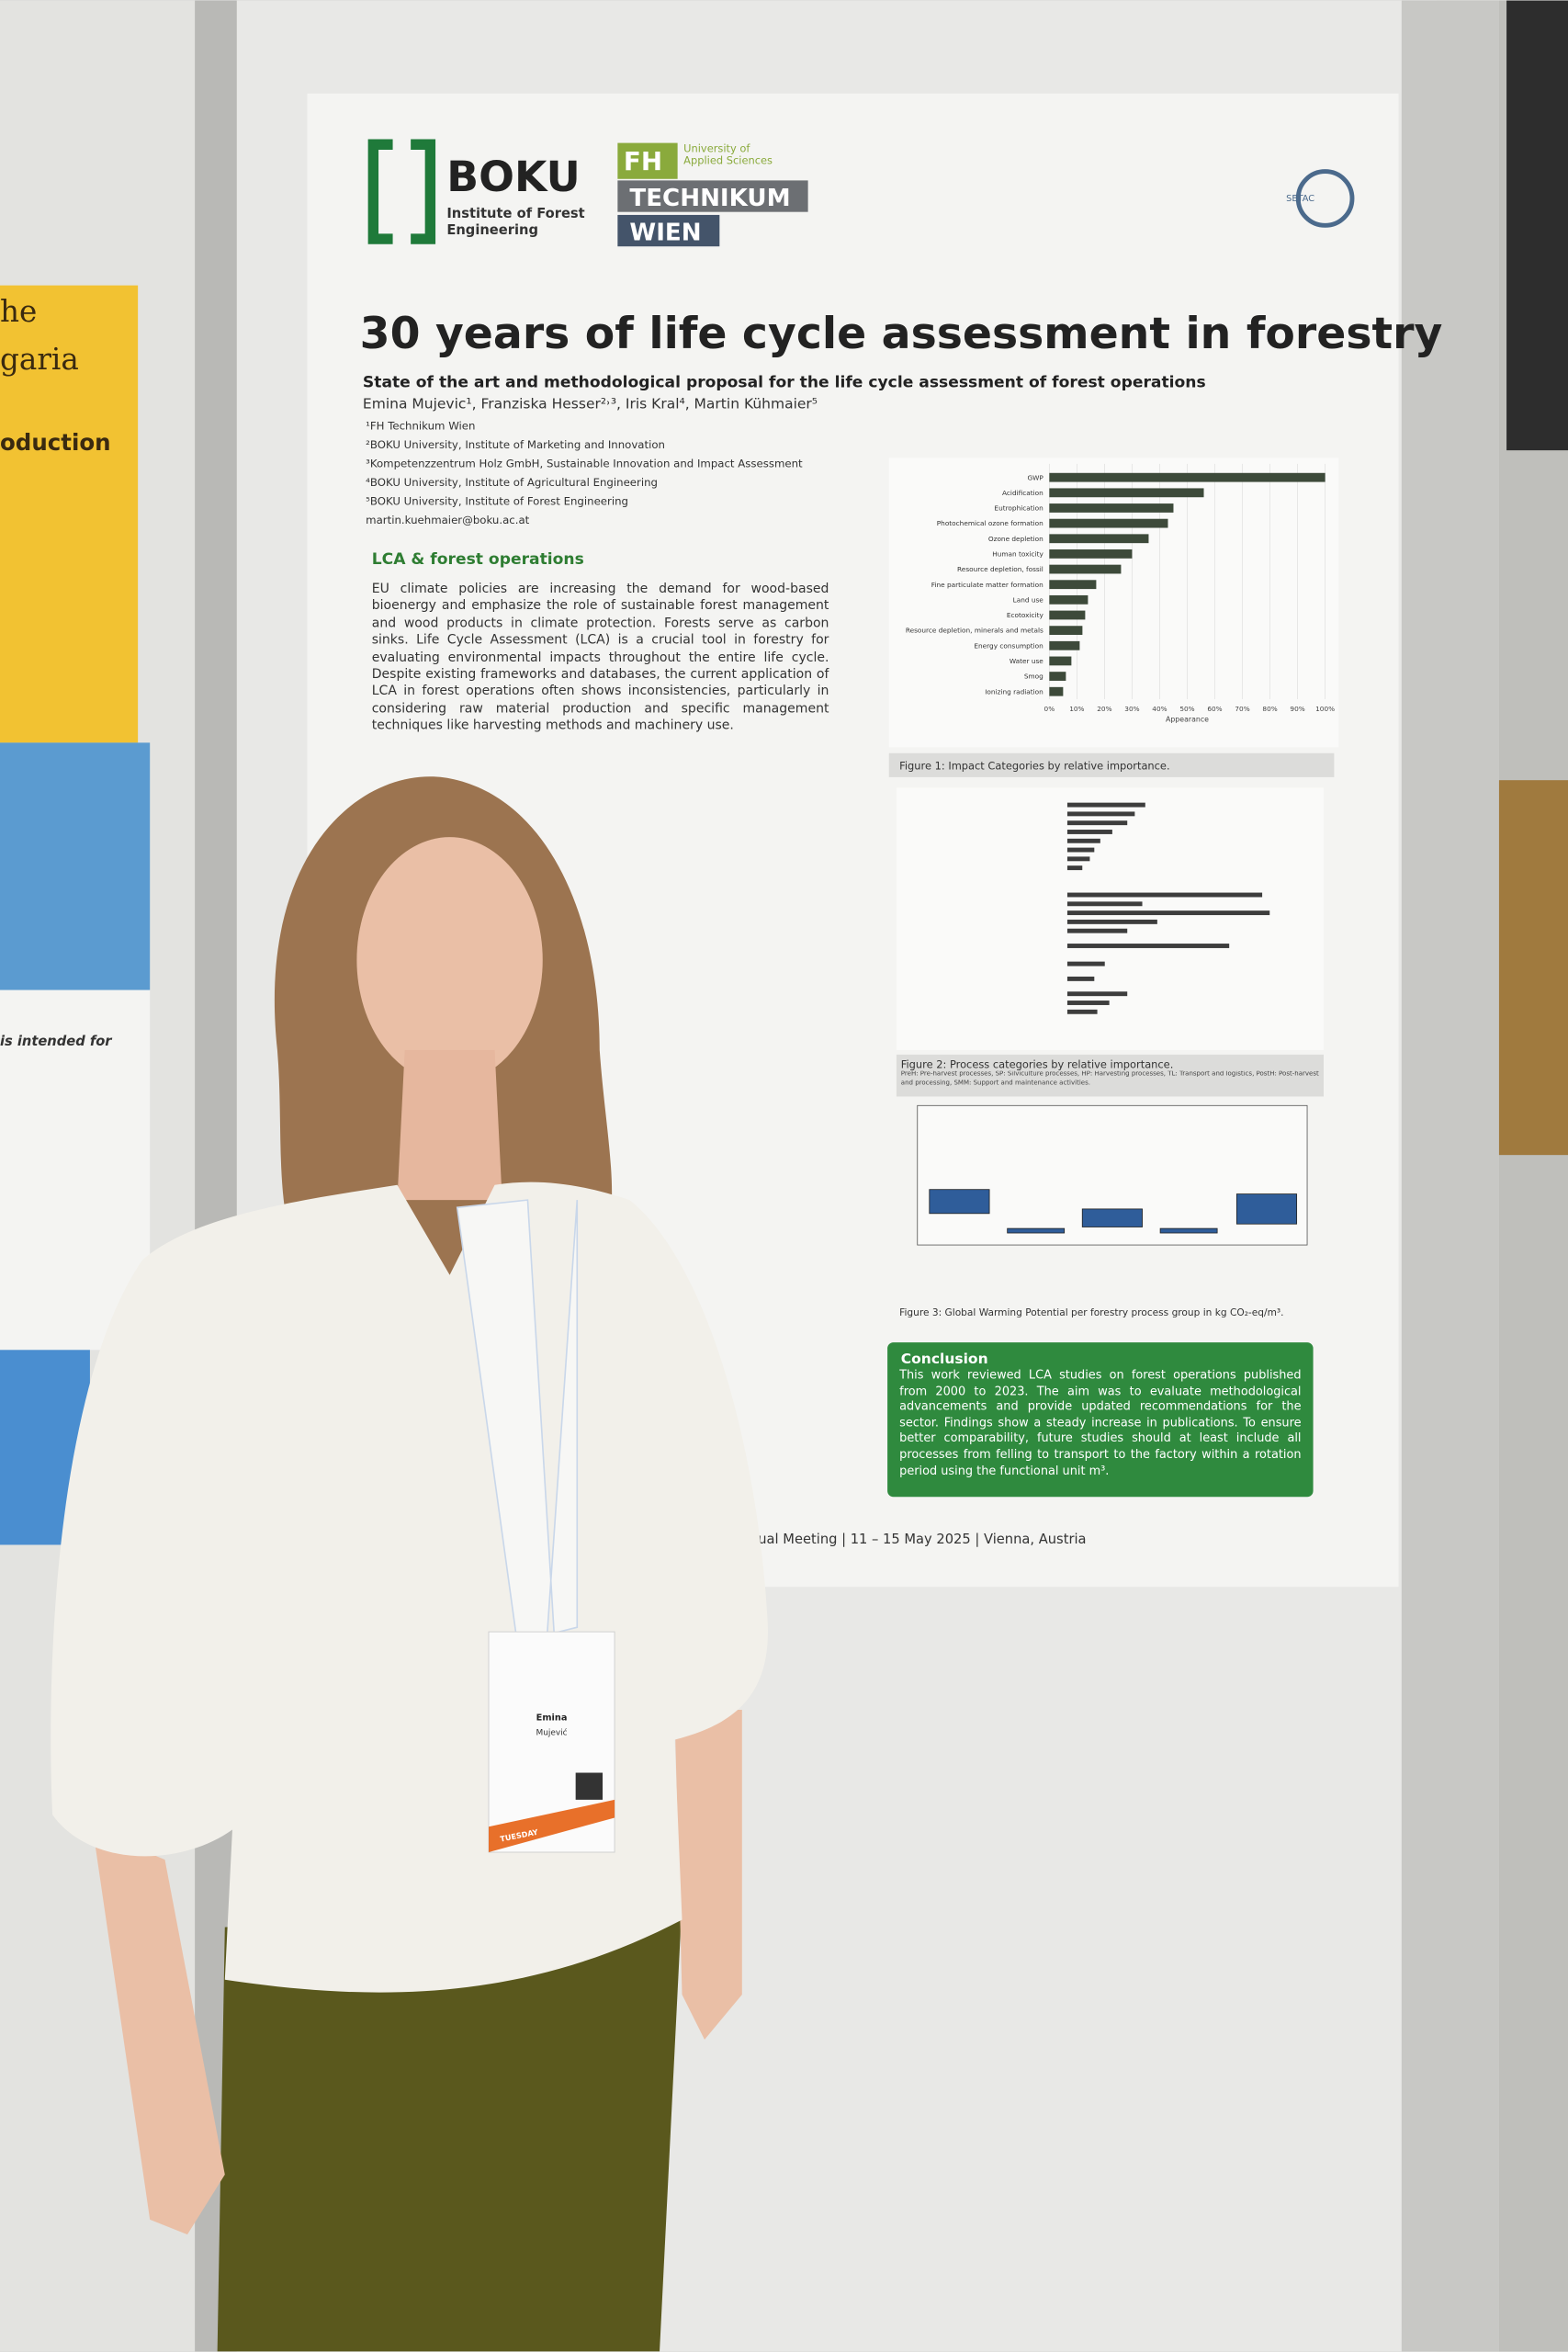  Describe the element at coordinates (450, 2126) in the screenshot. I see `trousers` at that location.